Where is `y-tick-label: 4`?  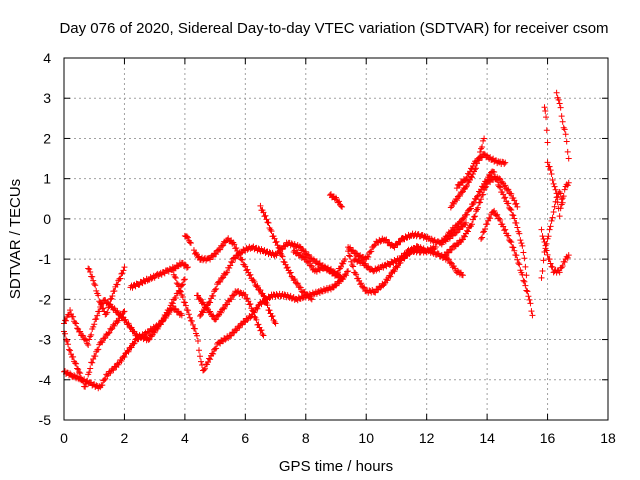 y-tick-label: 4 is located at coordinates (47, 58).